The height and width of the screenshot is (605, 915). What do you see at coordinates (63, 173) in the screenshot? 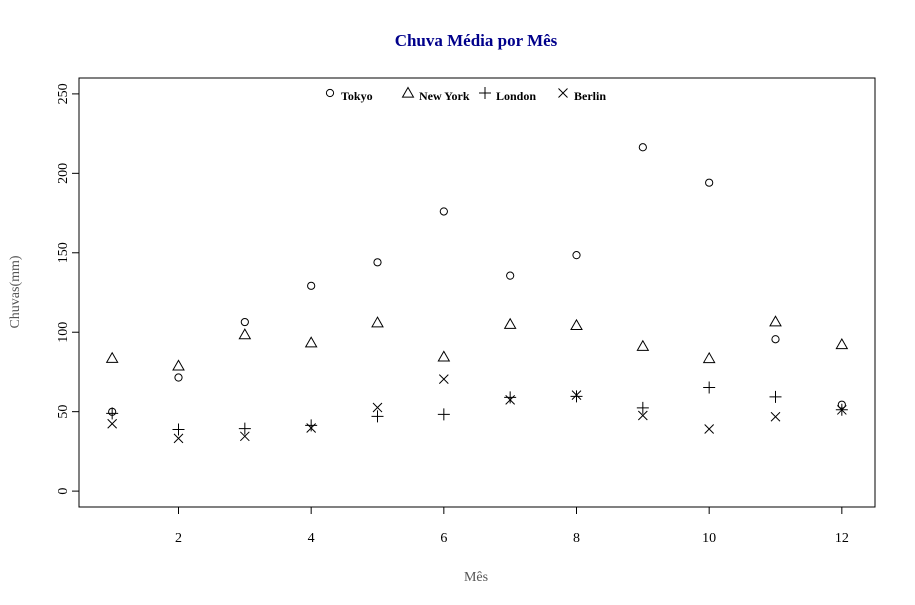
I see `y-tick-label: 200` at bounding box center [63, 173].